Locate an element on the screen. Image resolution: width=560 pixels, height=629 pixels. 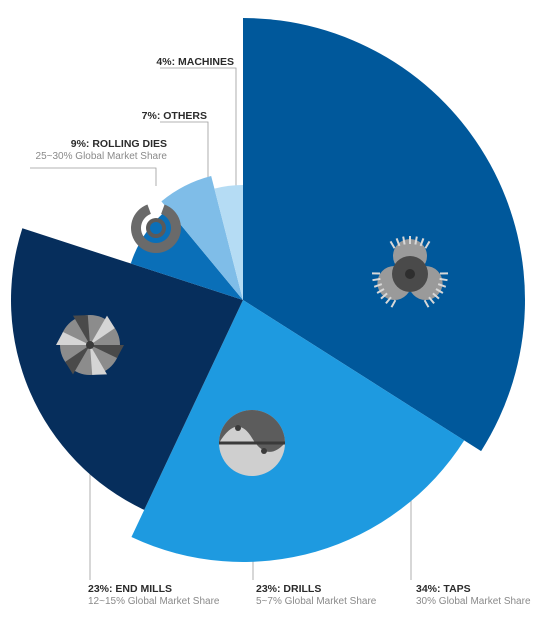
label-drills: 23%: DRILLS 5~7% Global Market Share is located at coordinates (316, 596).